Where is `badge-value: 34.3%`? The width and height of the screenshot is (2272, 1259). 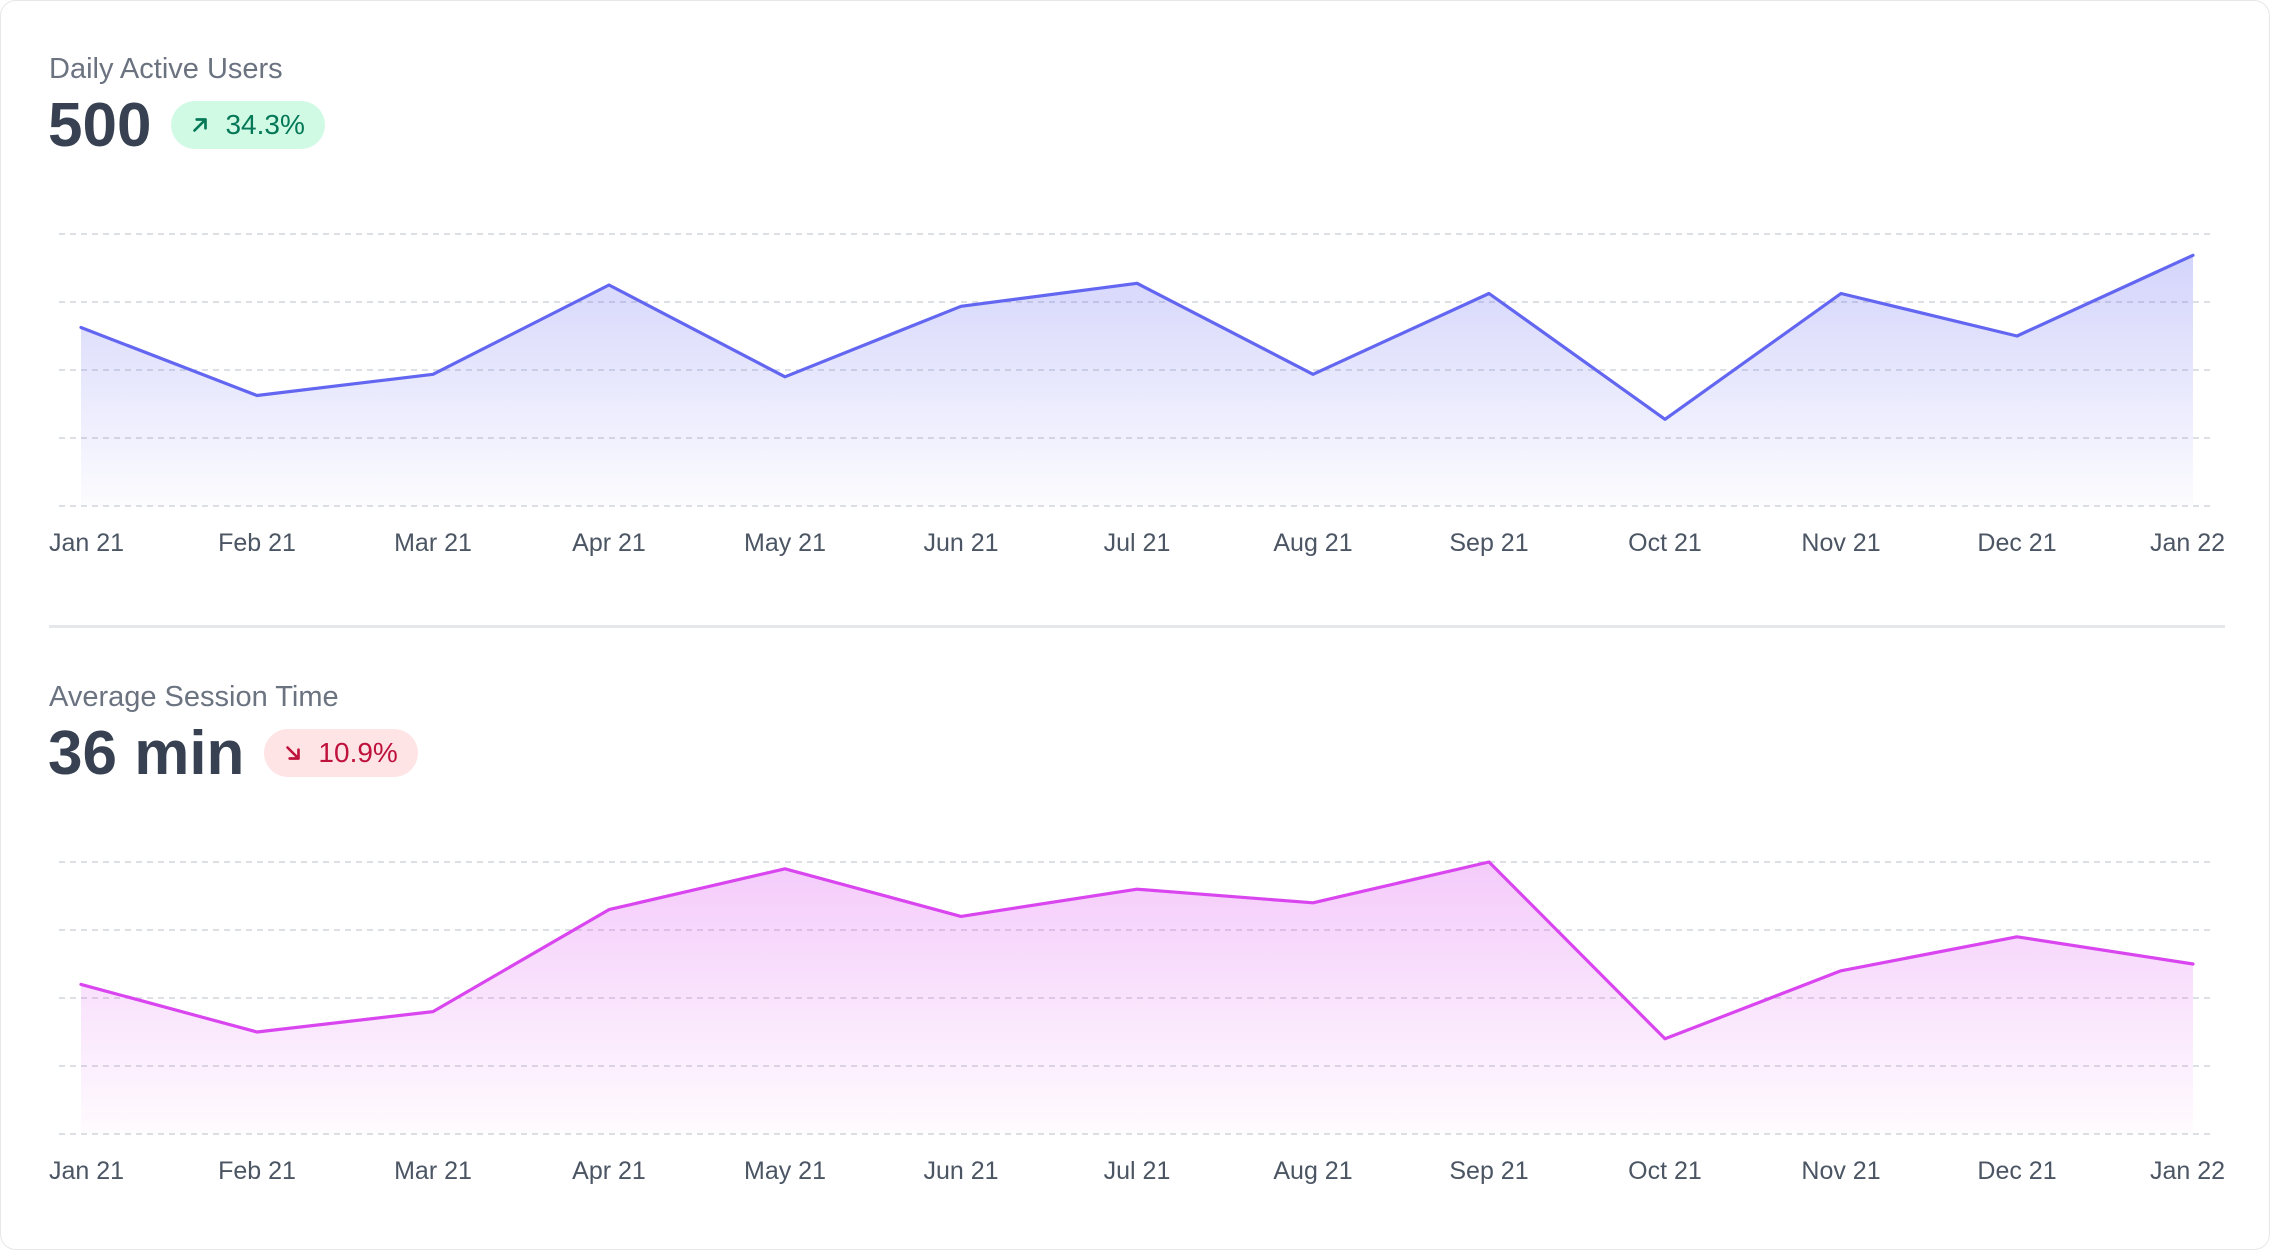 badge-value: 34.3% is located at coordinates (265, 124).